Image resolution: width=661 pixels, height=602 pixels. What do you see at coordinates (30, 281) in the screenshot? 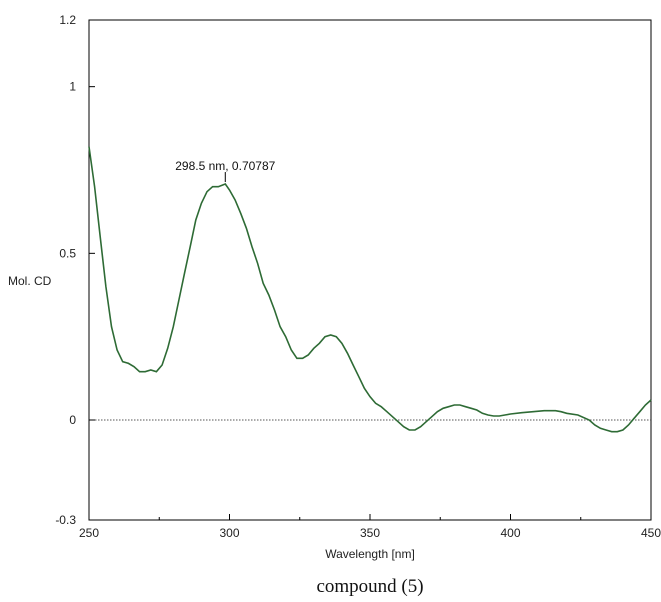
I see `y-axis-label: Mol. CD` at bounding box center [30, 281].